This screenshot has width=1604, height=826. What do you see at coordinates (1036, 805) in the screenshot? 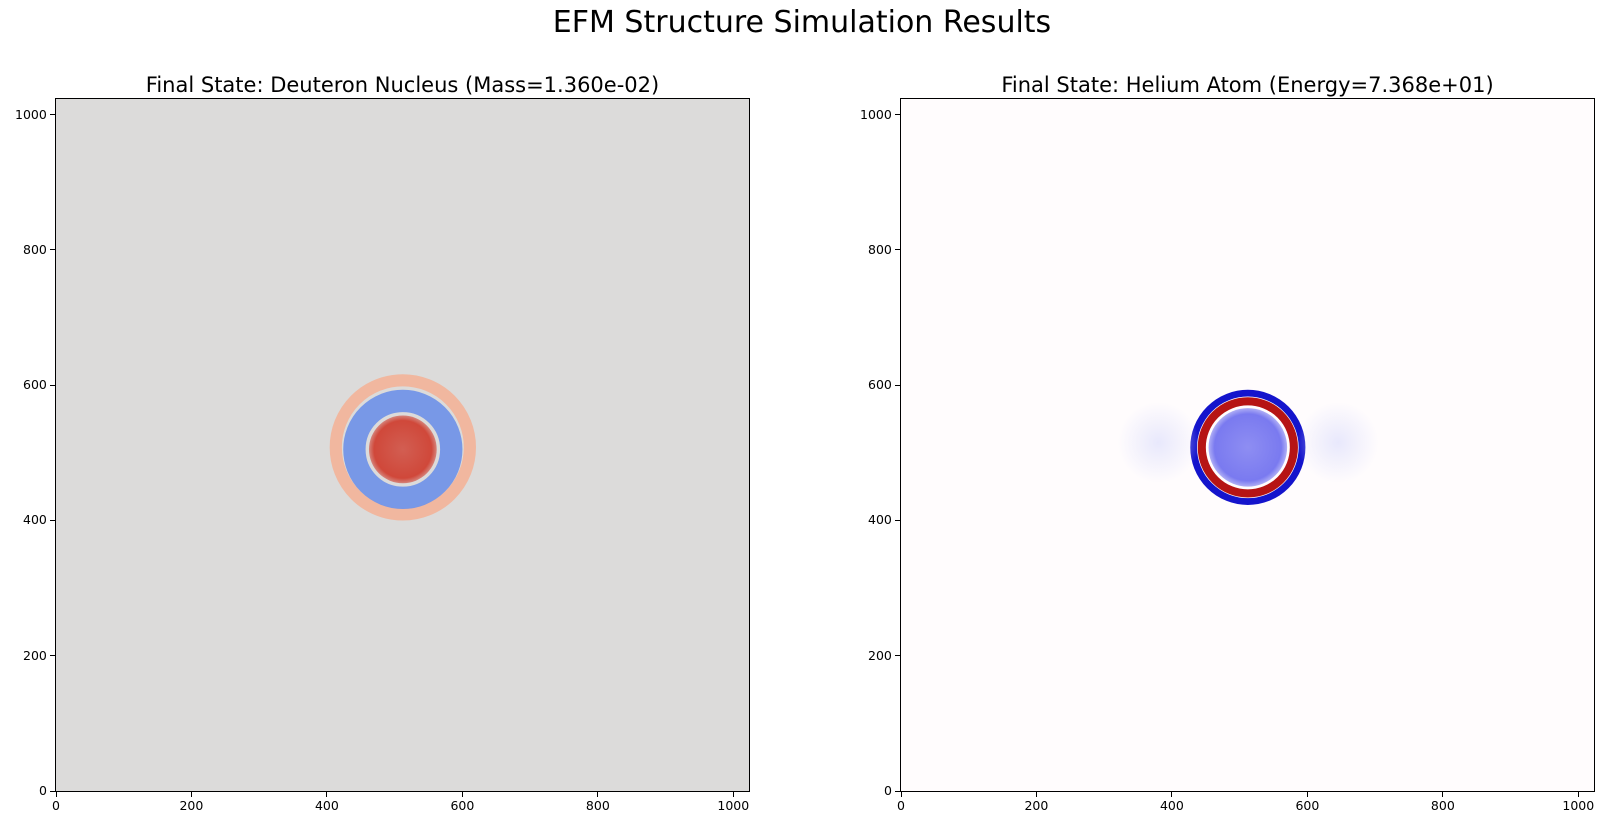
I see `helium-x-tick-label: 200` at bounding box center [1036, 805].